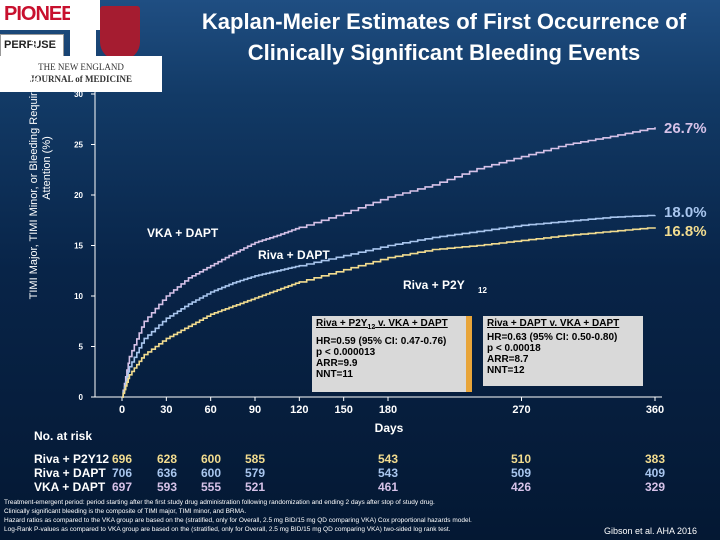  What do you see at coordinates (521, 473) in the screenshot?
I see `at-risk-value: 509` at bounding box center [521, 473].